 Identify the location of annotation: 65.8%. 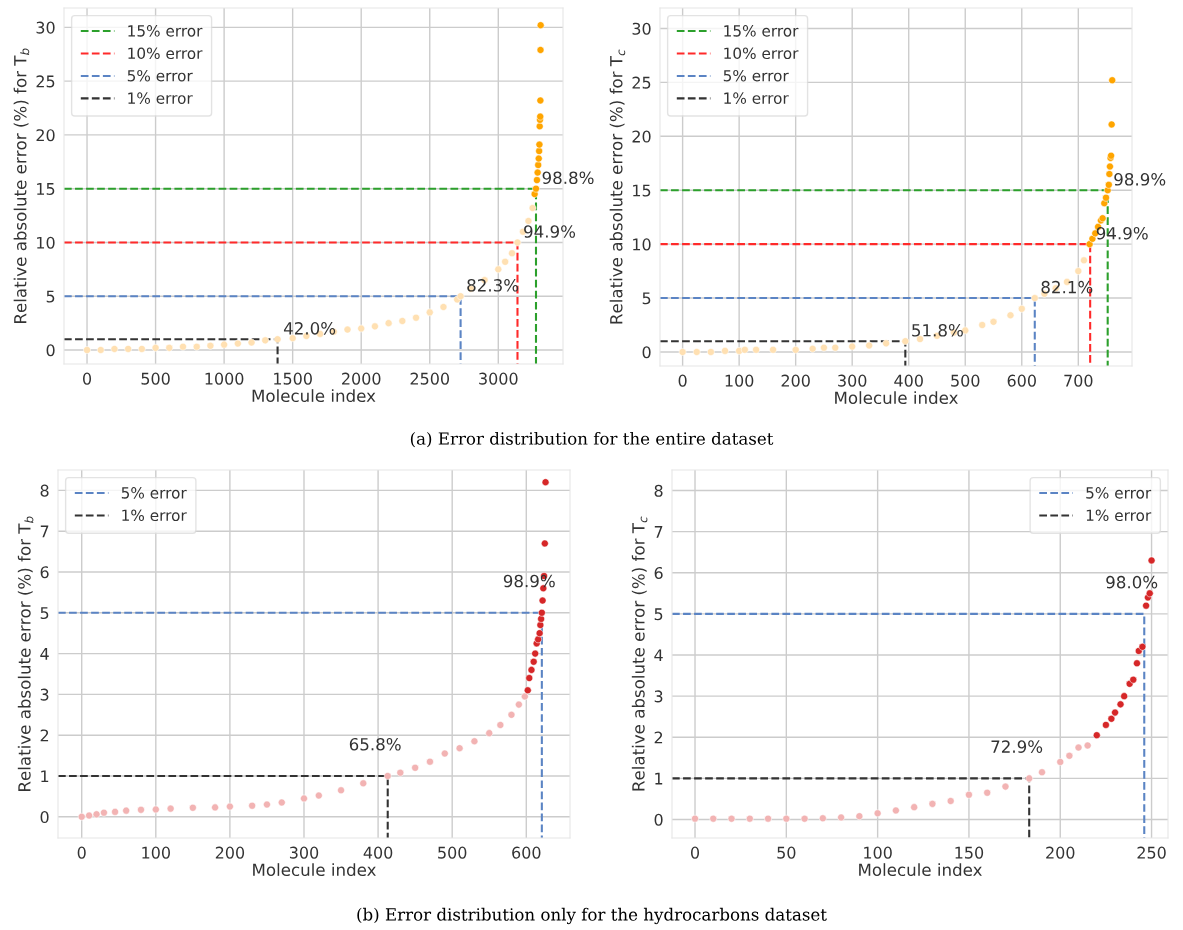
(375, 744).